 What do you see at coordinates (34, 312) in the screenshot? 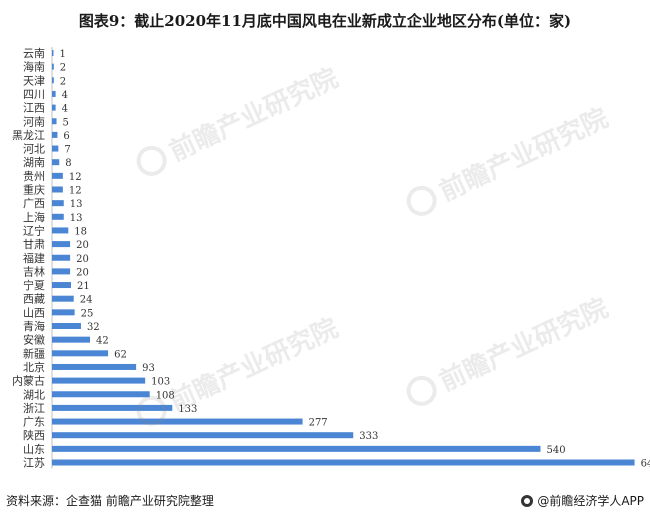
I see `category-tick-label: 山西` at bounding box center [34, 312].